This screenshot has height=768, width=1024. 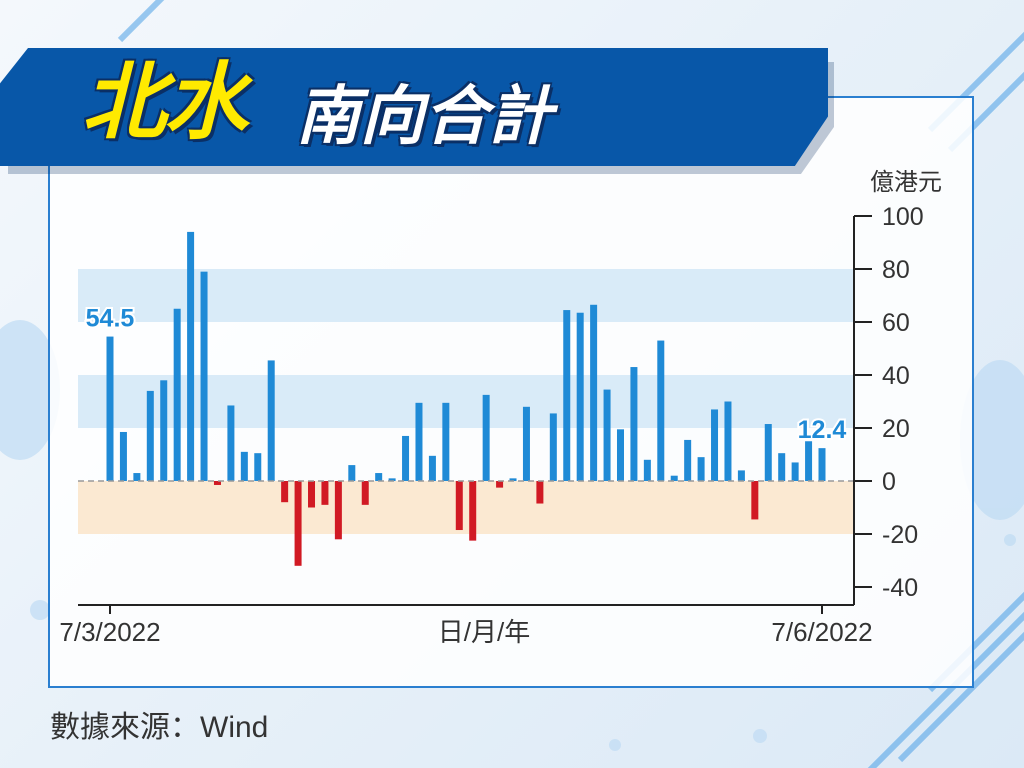 What do you see at coordinates (896, 376) in the screenshot?
I see `y-tick-label: 40` at bounding box center [896, 376].